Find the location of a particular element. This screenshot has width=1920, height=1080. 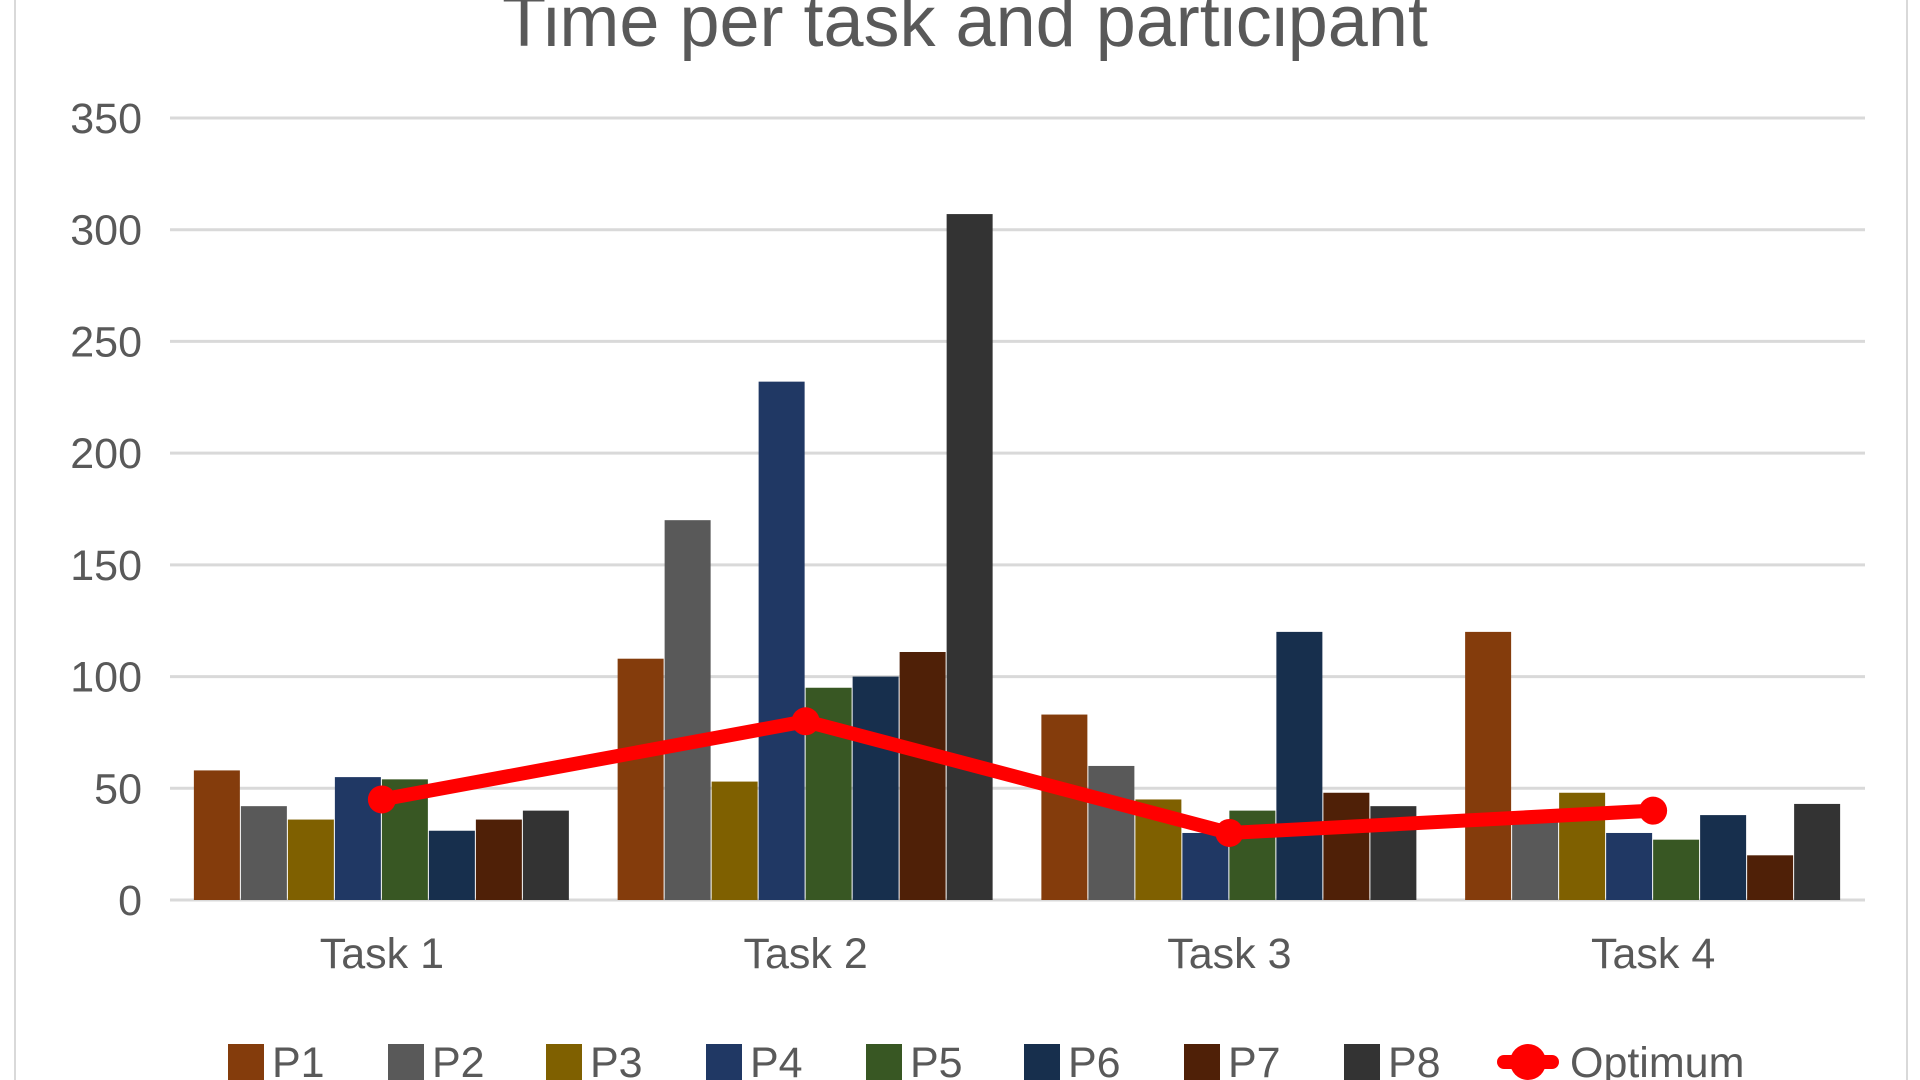

y-tick-label: 300 is located at coordinates (106, 231).